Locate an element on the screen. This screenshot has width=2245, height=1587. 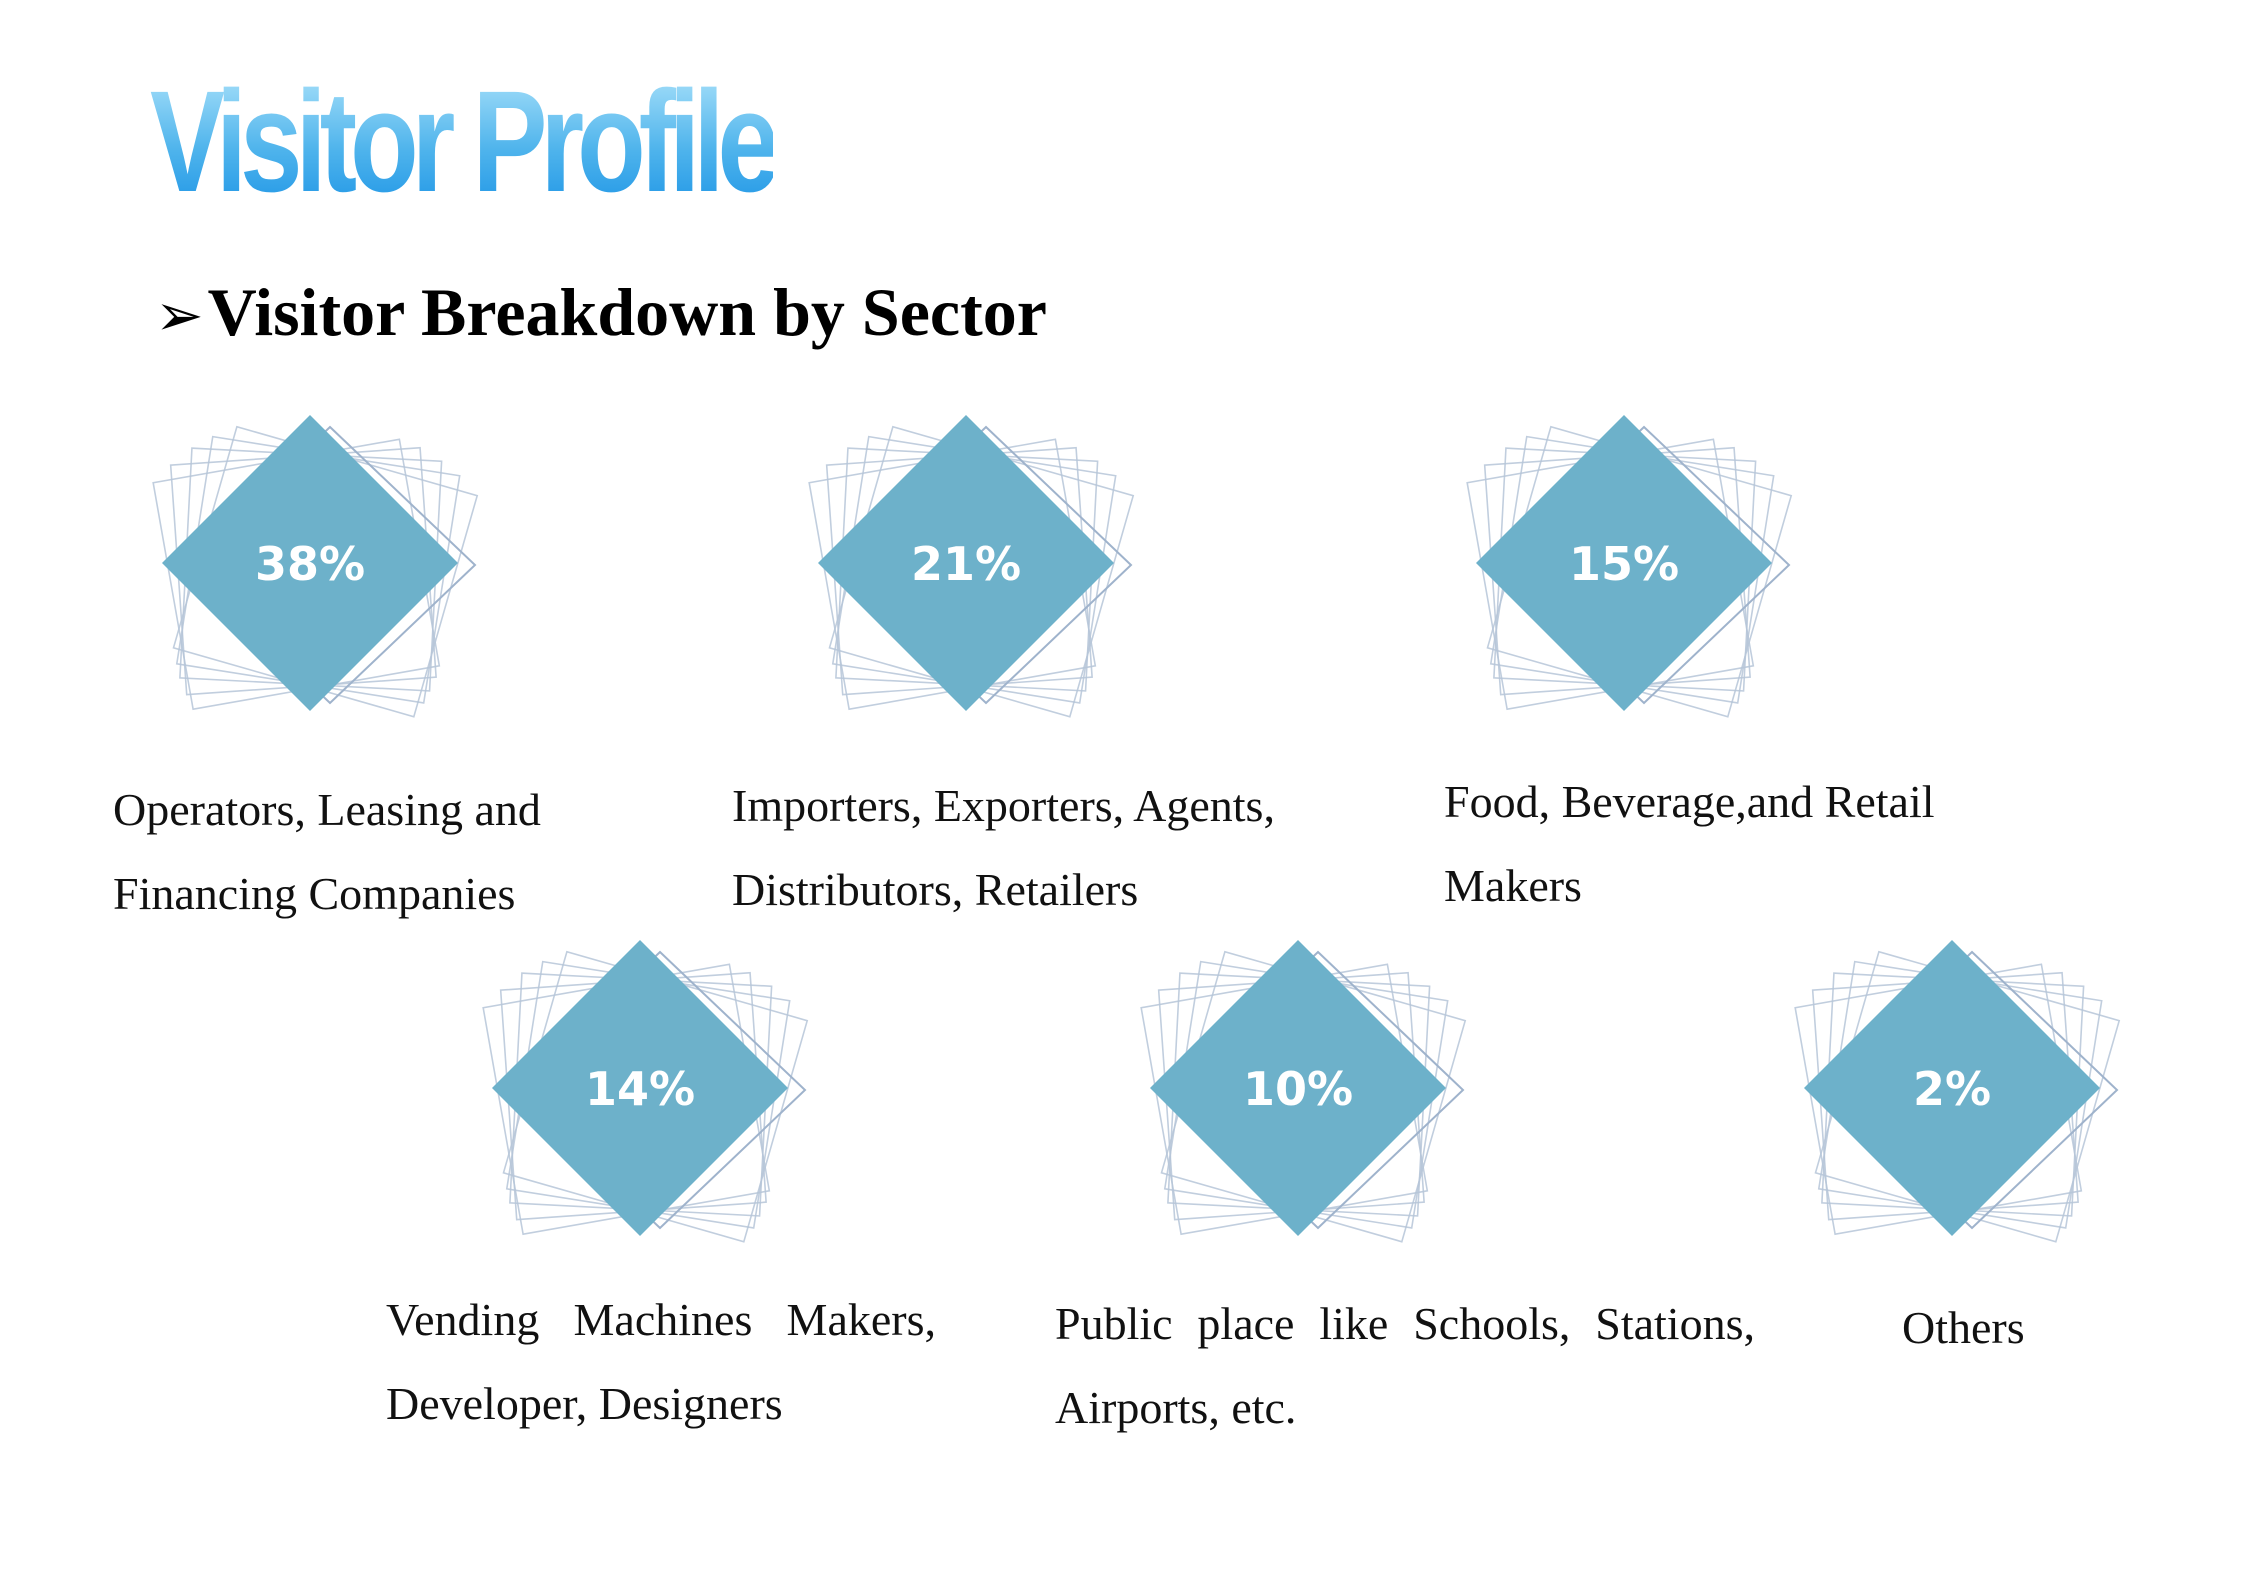
section-heading-text: Visitor Breakdown by Sector is located at coordinates (627, 312).